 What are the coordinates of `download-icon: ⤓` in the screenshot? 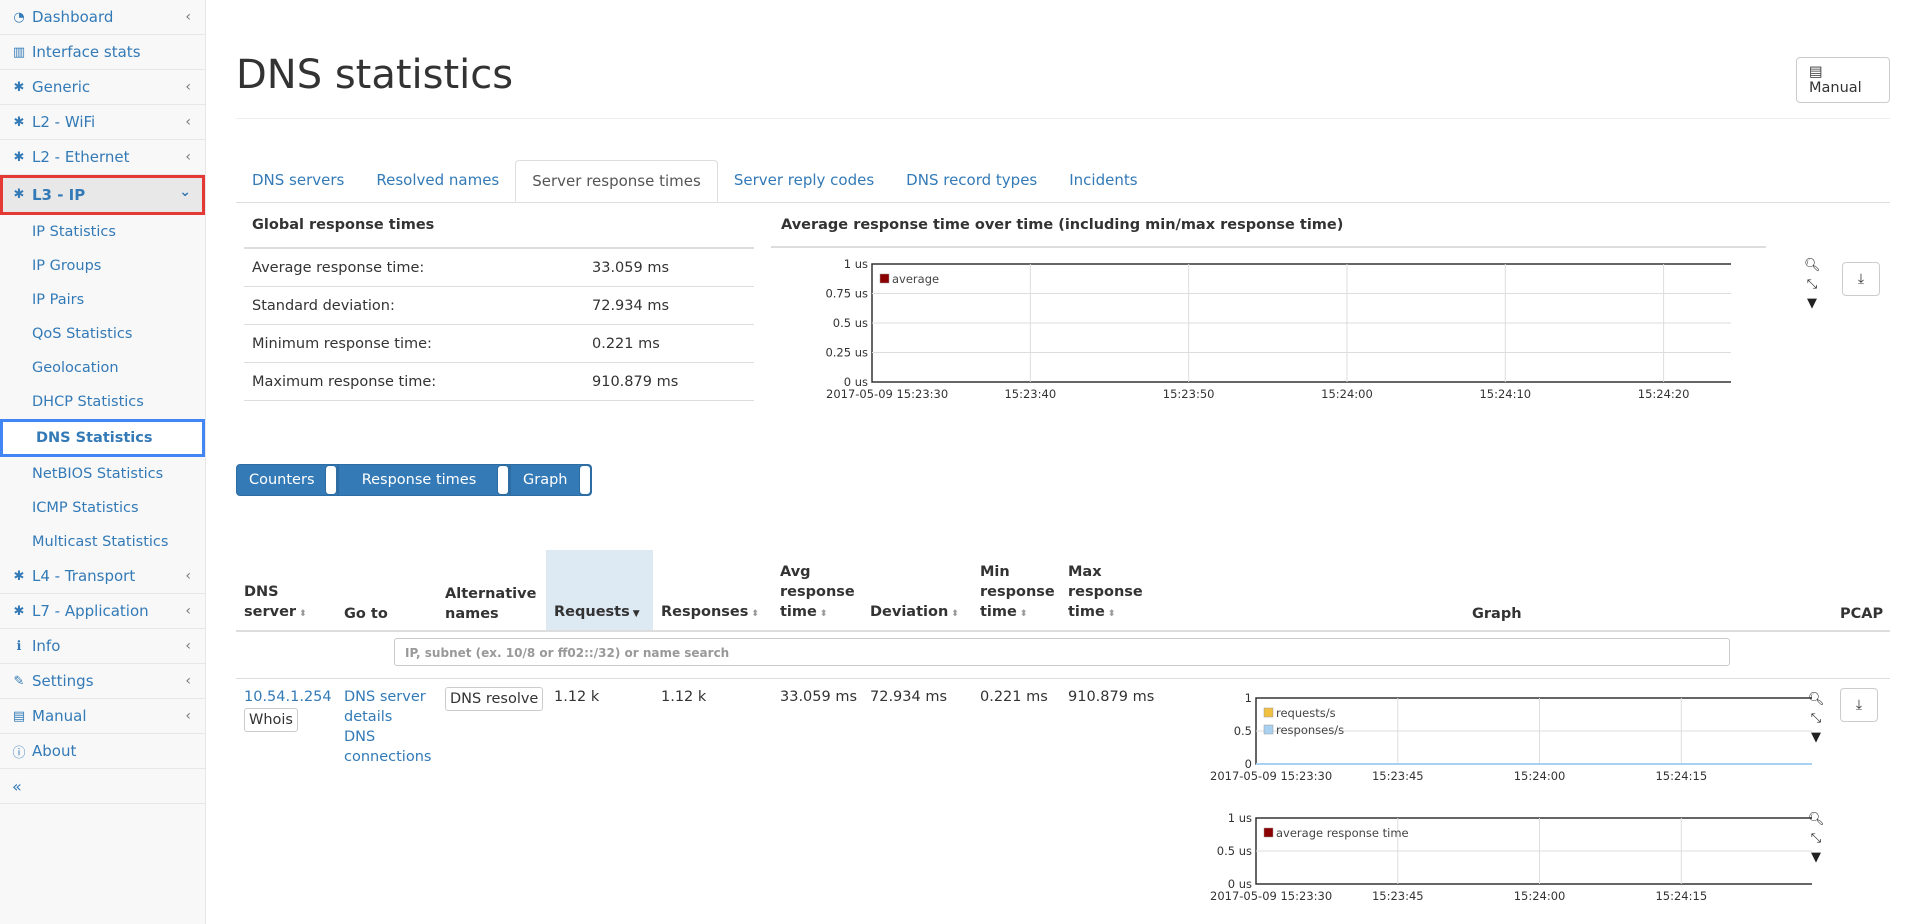 It's located at (1859, 705).